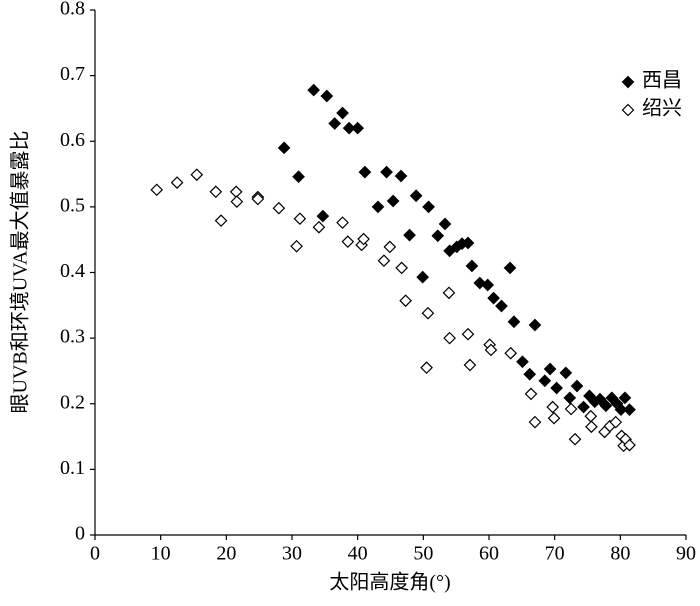 The height and width of the screenshot is (606, 700). I want to click on y-tick-label: 0, so click(80, 534).